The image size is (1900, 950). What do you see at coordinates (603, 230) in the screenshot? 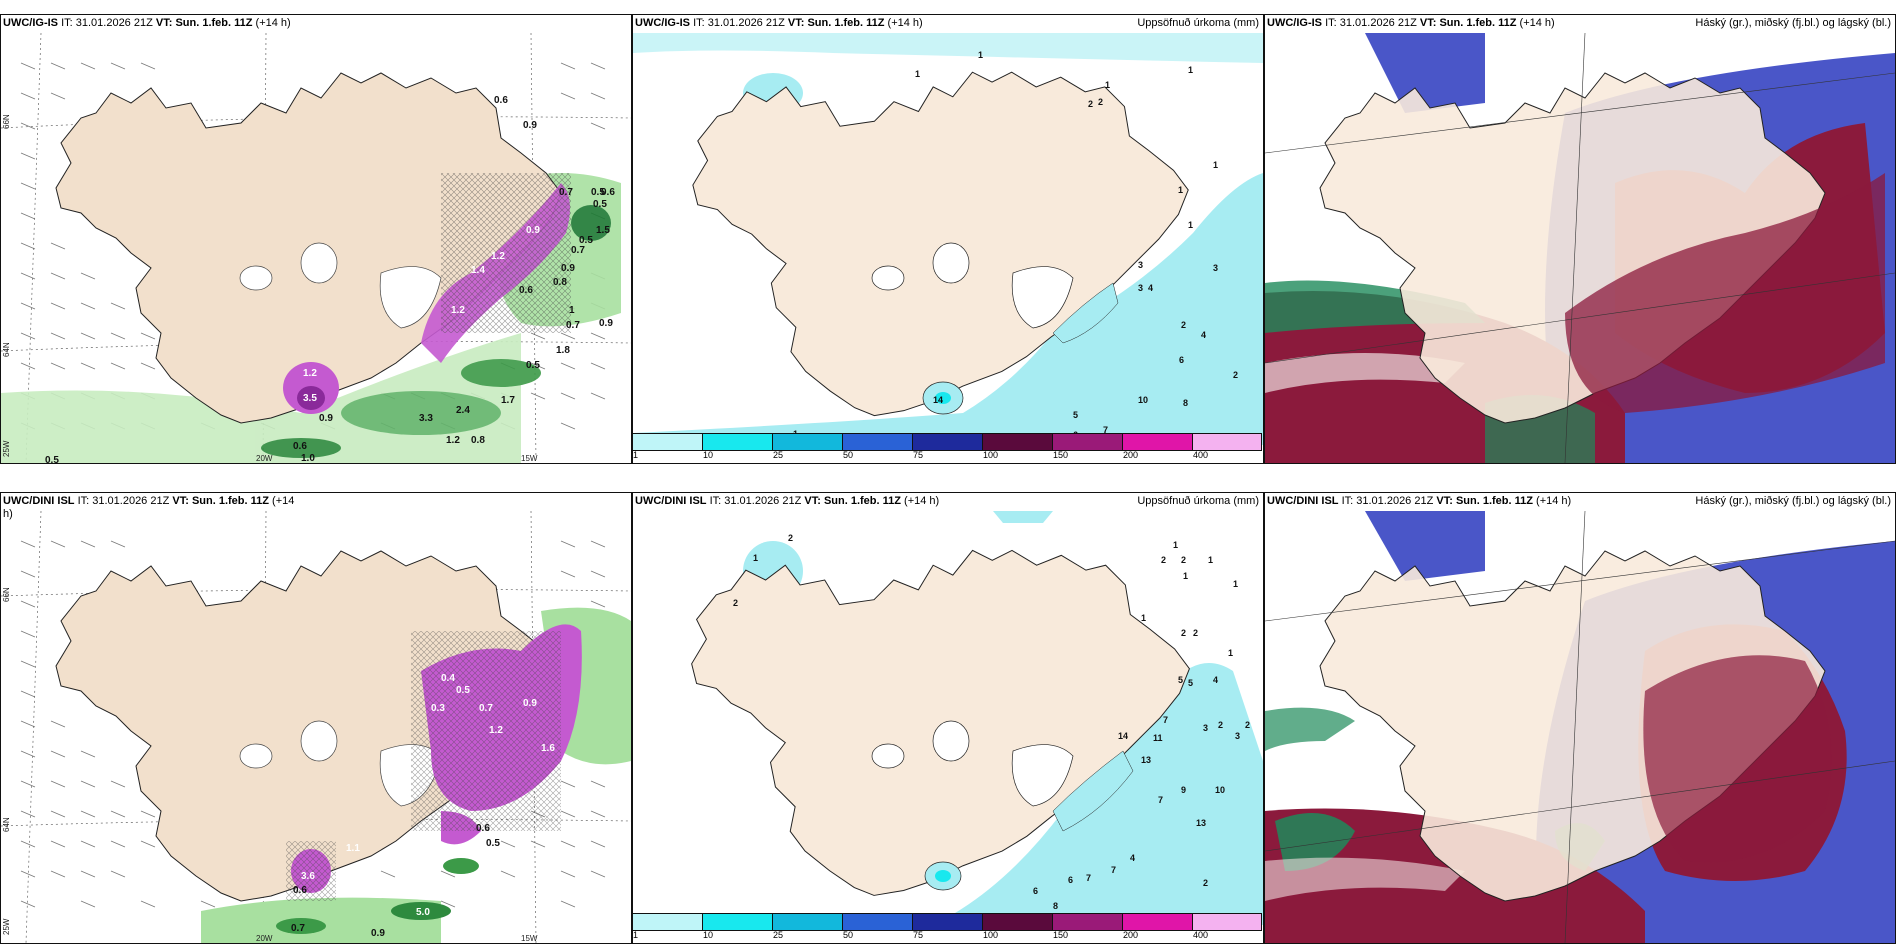
I see `val: 1.5` at bounding box center [603, 230].